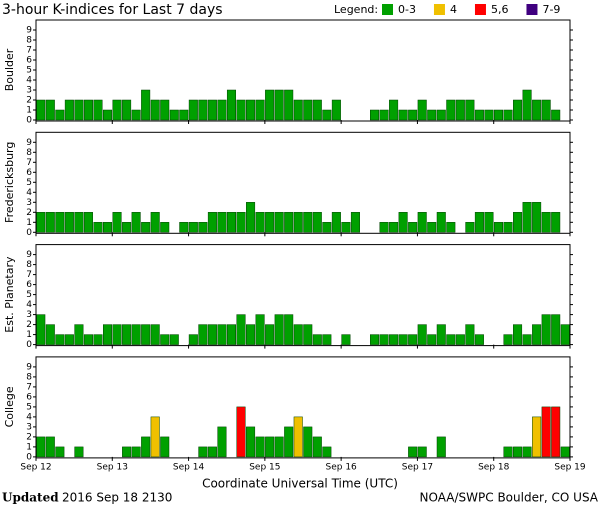 This screenshot has height=510, width=600. Describe the element at coordinates (356, 9) in the screenshot. I see `legend-title: Legend:` at that location.